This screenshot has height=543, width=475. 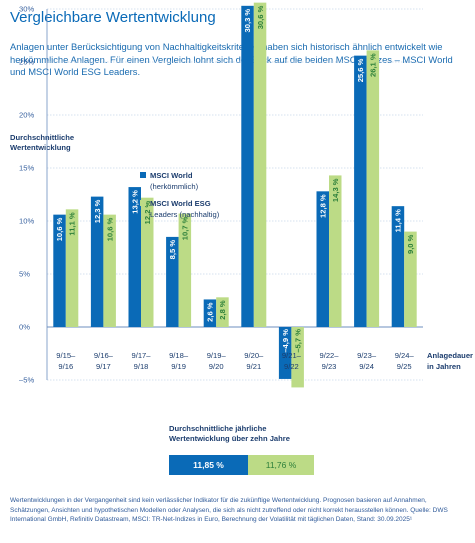 I want to click on y-axis-label: Durchschnittliche Wertentwicklung, so click(x=42, y=142).